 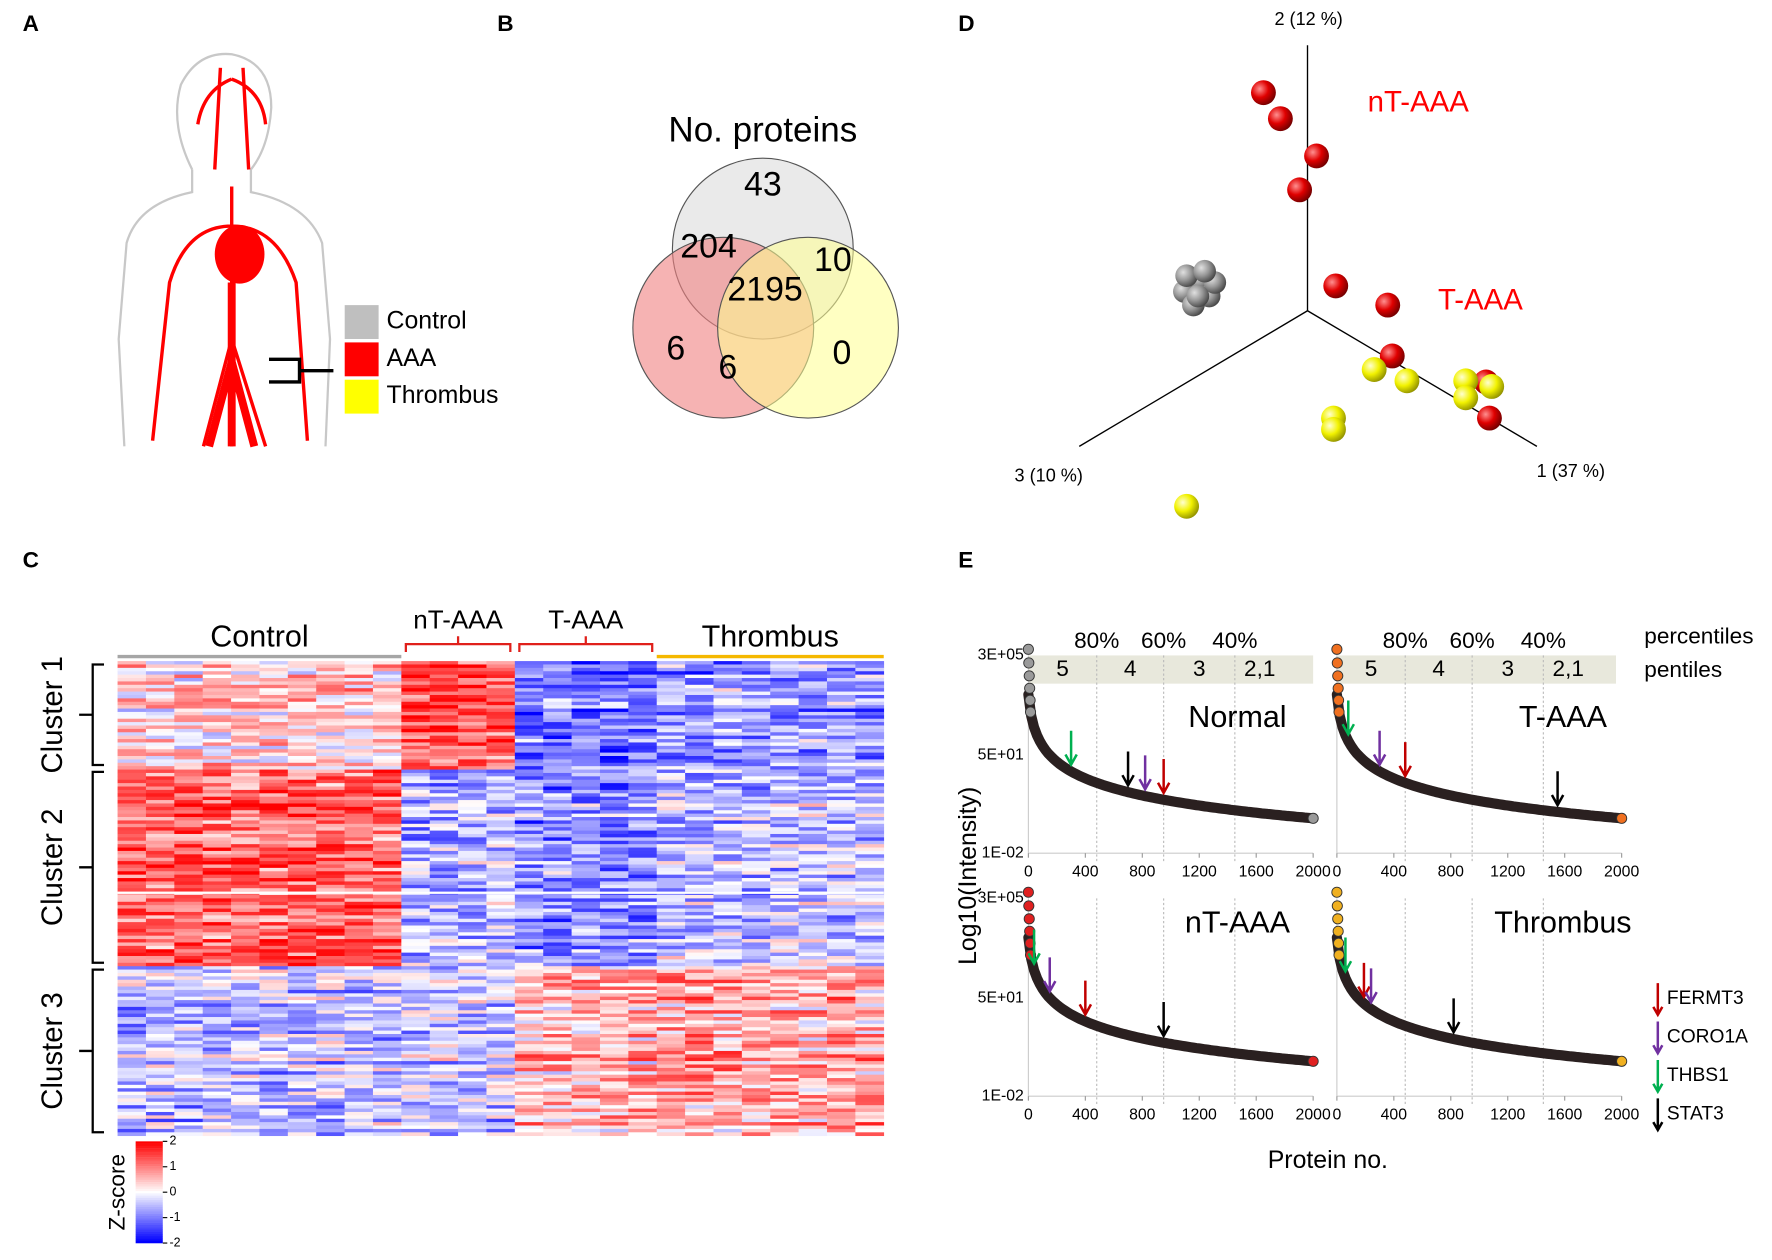 What do you see at coordinates (92, 1051) in the screenshot?
I see `cluster-bracket` at bounding box center [92, 1051].